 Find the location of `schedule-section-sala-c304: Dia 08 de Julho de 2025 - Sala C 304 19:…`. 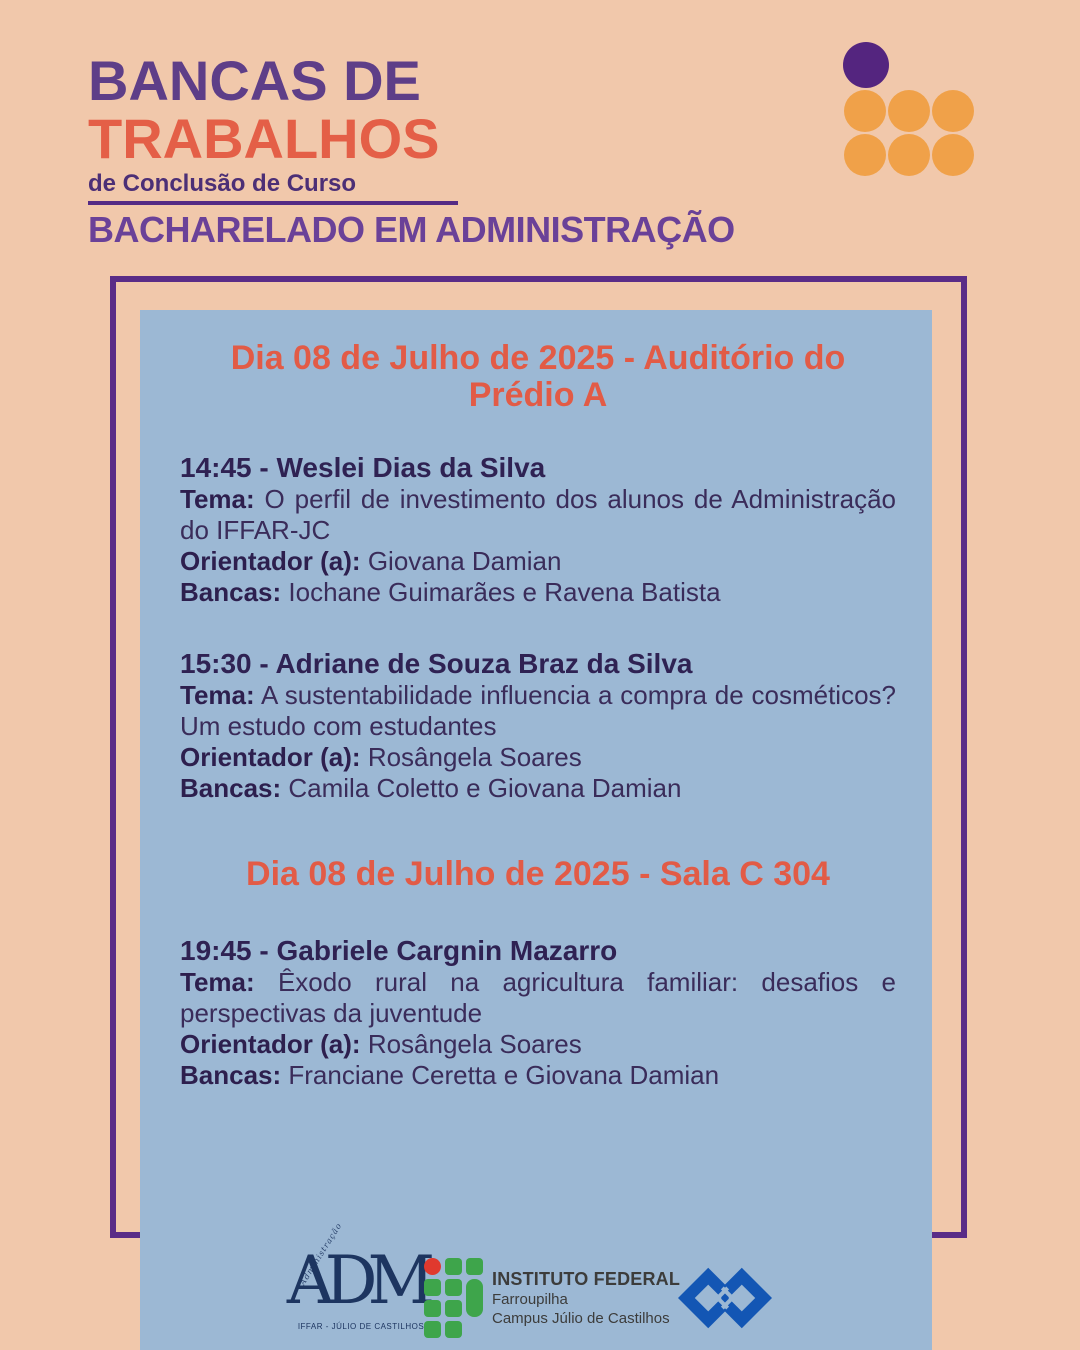

schedule-section-sala-c304: Dia 08 de Julho de 2025 - Sala C 304 19:… is located at coordinates (538, 973).